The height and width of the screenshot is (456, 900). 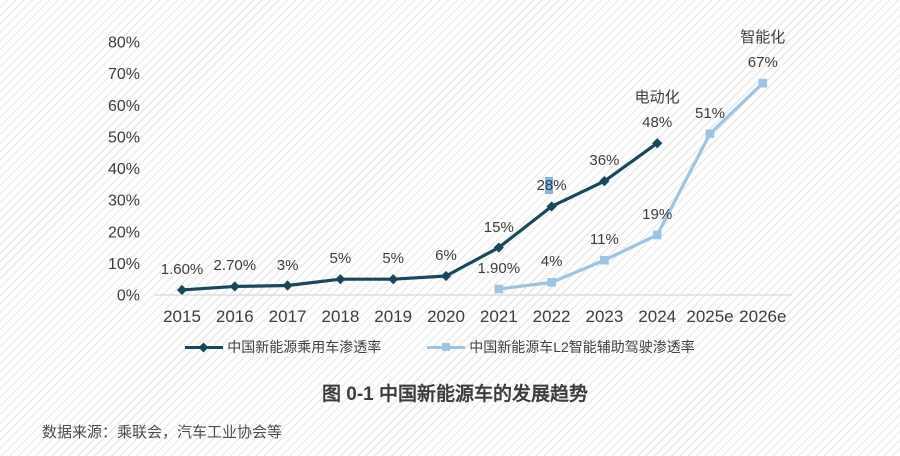 I want to click on y-tick-label: 80%, so click(x=124, y=43).